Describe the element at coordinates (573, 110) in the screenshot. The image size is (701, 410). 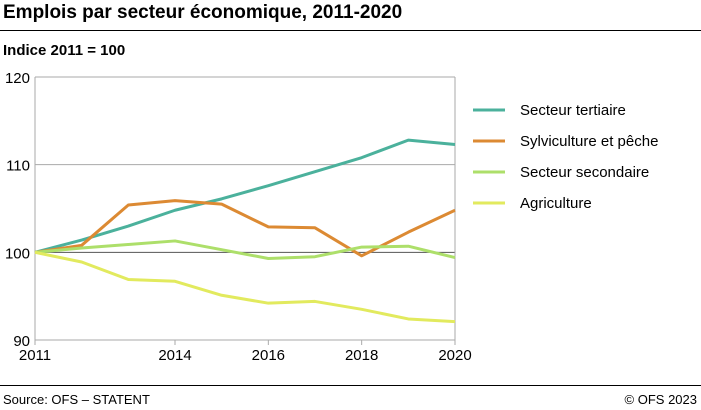
I see `legend-label: Secteur tertiaire` at that location.